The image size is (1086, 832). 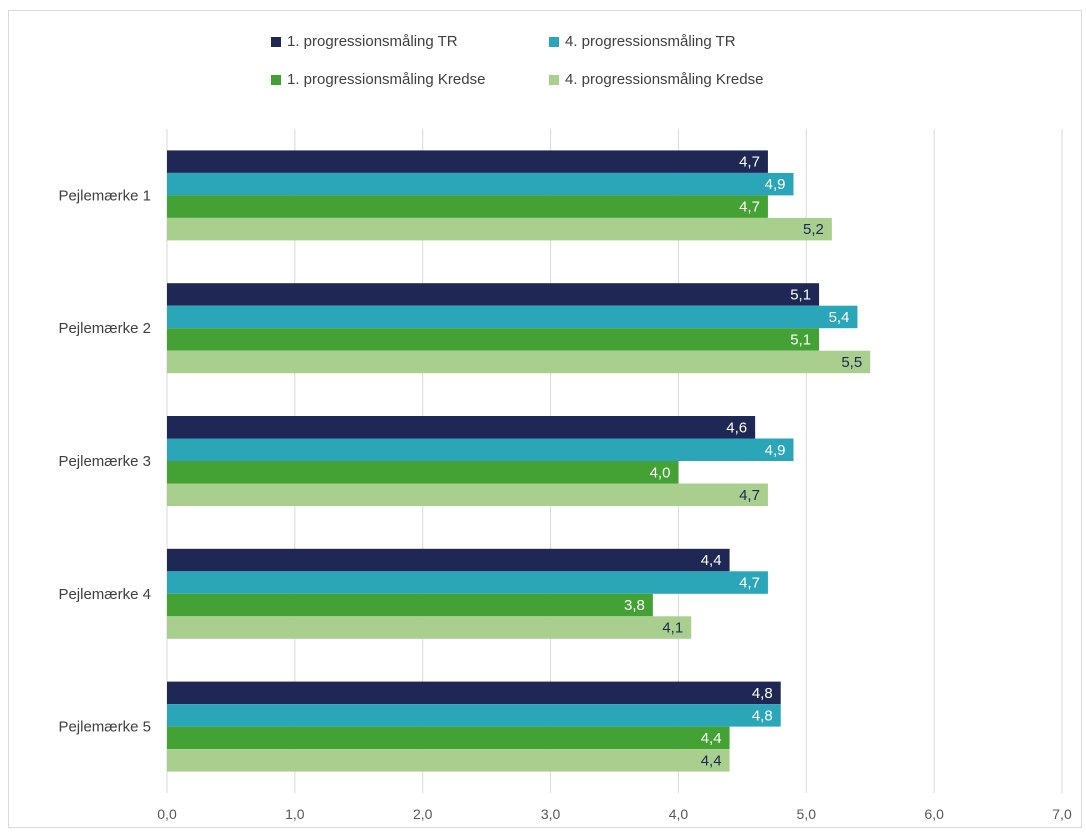 I want to click on legend-item-4: 4. progressionsmåling Kredse, so click(x=656, y=79).